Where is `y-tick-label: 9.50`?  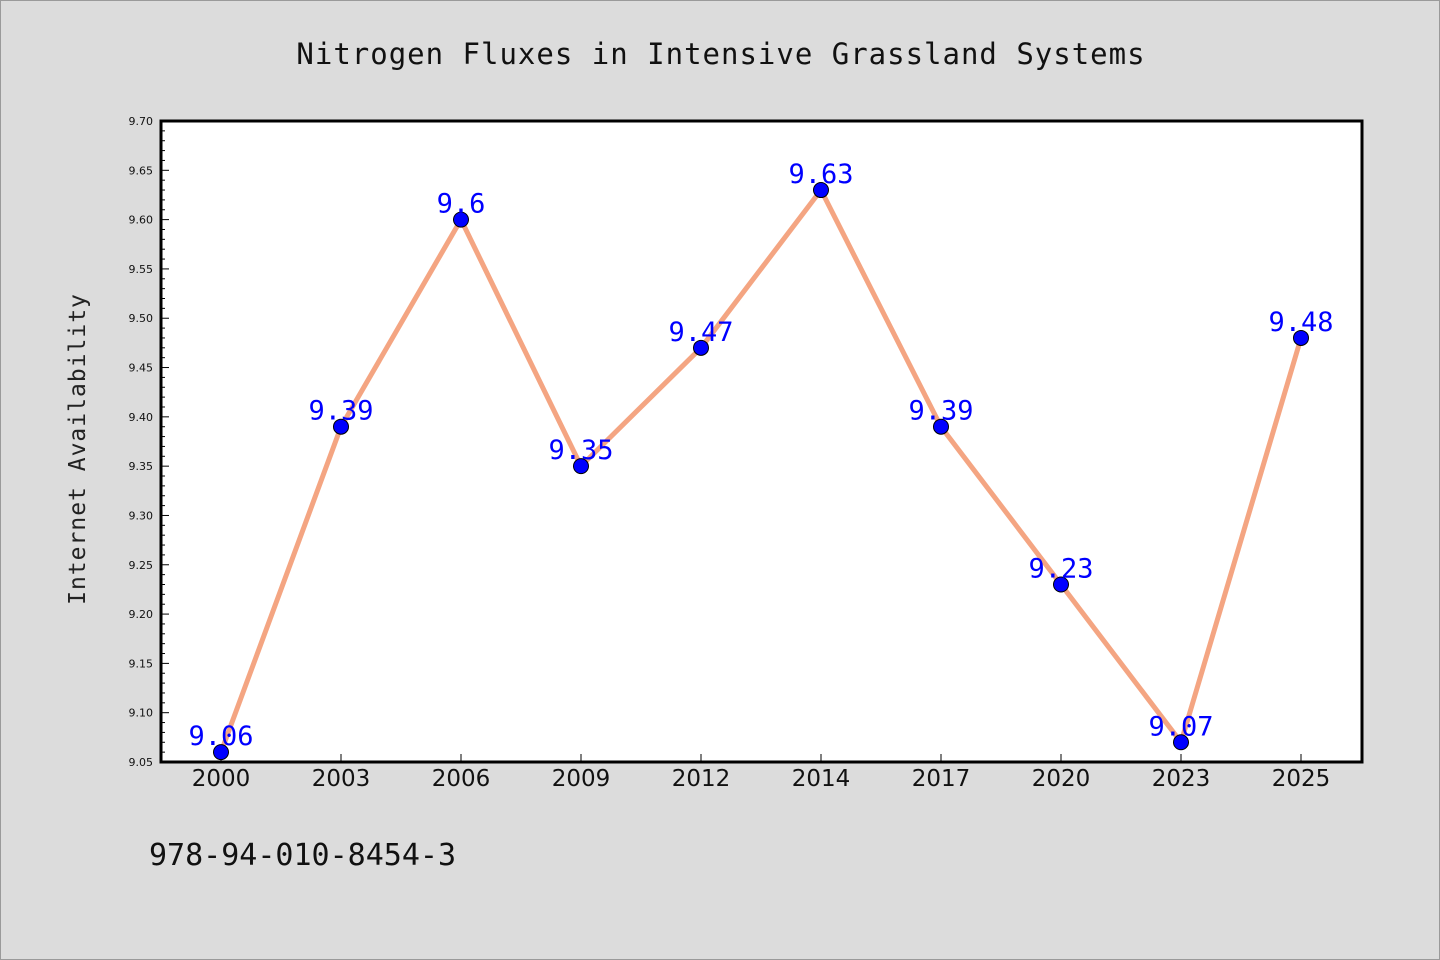 y-tick-label: 9.50 is located at coordinates (141, 318).